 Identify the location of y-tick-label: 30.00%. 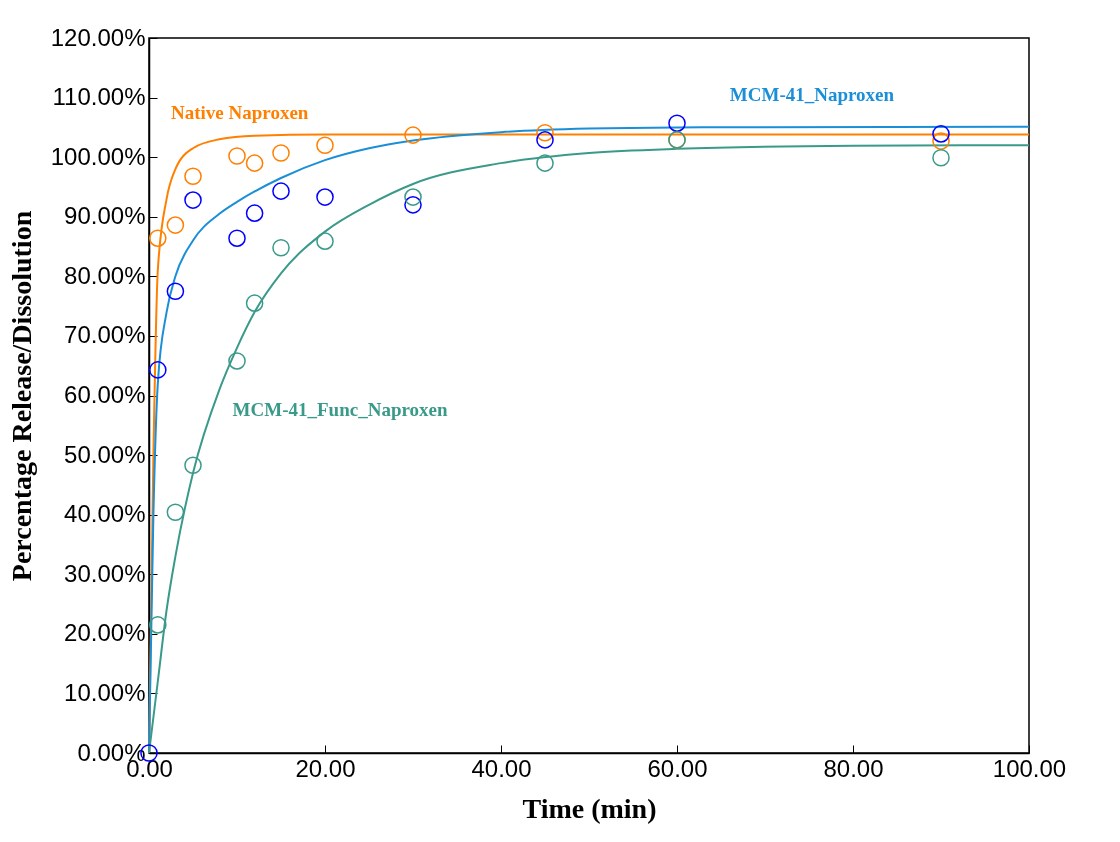
(105, 573).